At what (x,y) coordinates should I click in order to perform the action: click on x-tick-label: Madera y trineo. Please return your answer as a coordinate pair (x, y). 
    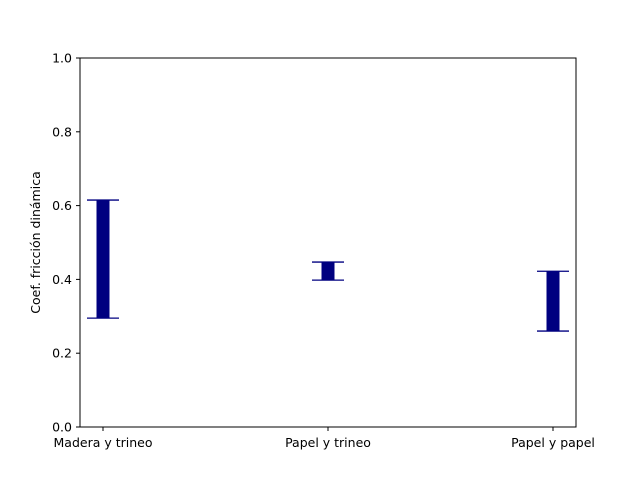
    Looking at the image, I should click on (103, 442).